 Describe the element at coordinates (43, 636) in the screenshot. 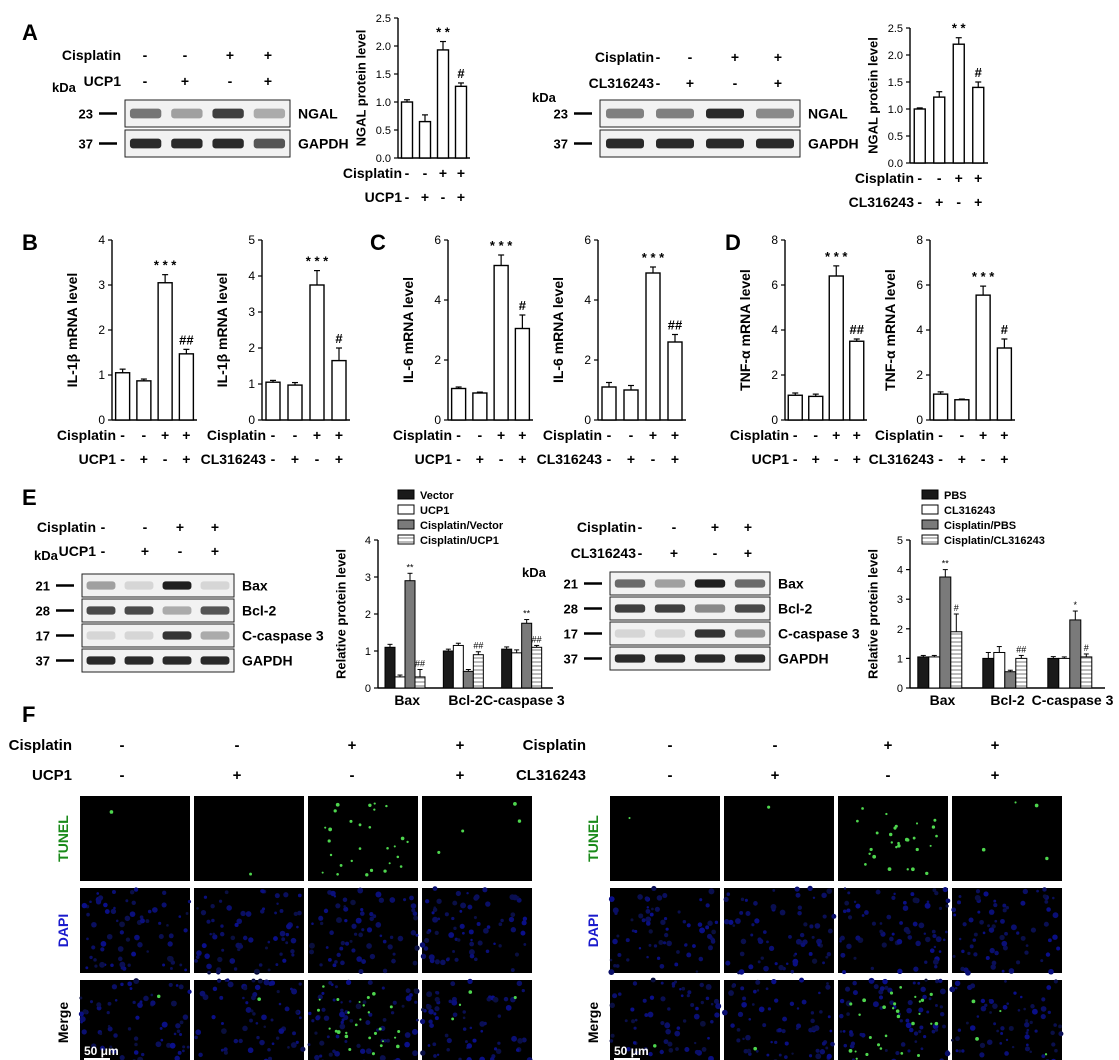

I see `kda-marker-value: 17` at that location.